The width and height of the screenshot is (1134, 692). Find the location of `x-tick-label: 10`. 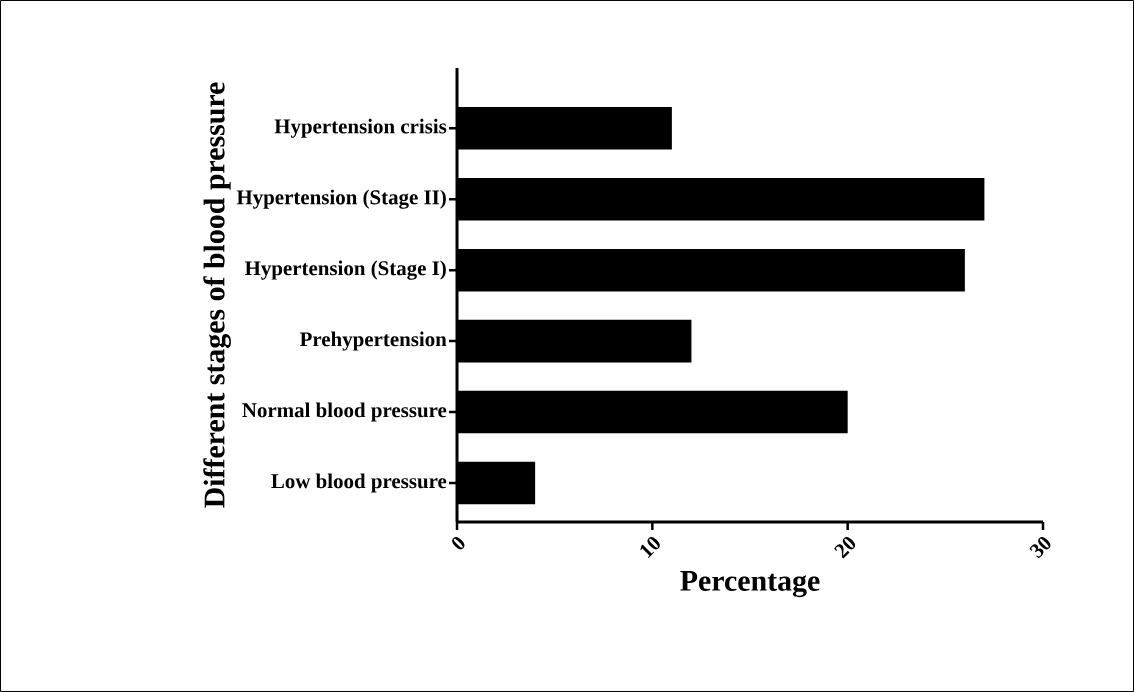

x-tick-label: 10 is located at coordinates (650, 547).